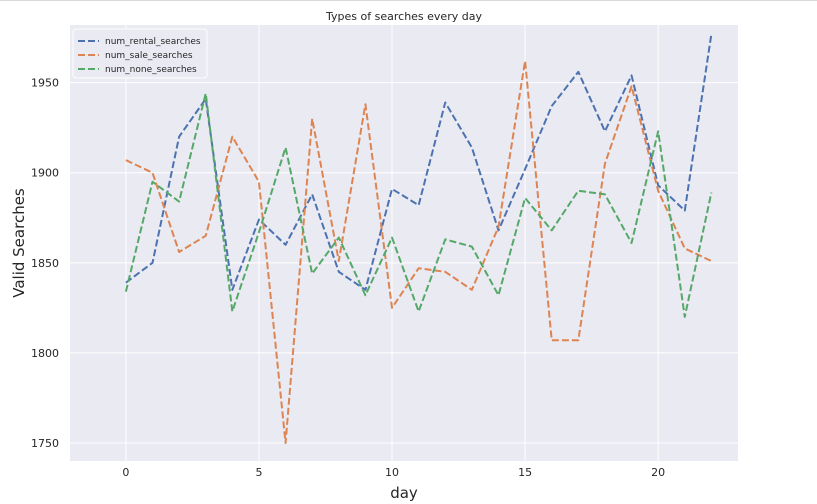  What do you see at coordinates (404, 493) in the screenshot?
I see `x-axis-label: day` at bounding box center [404, 493].